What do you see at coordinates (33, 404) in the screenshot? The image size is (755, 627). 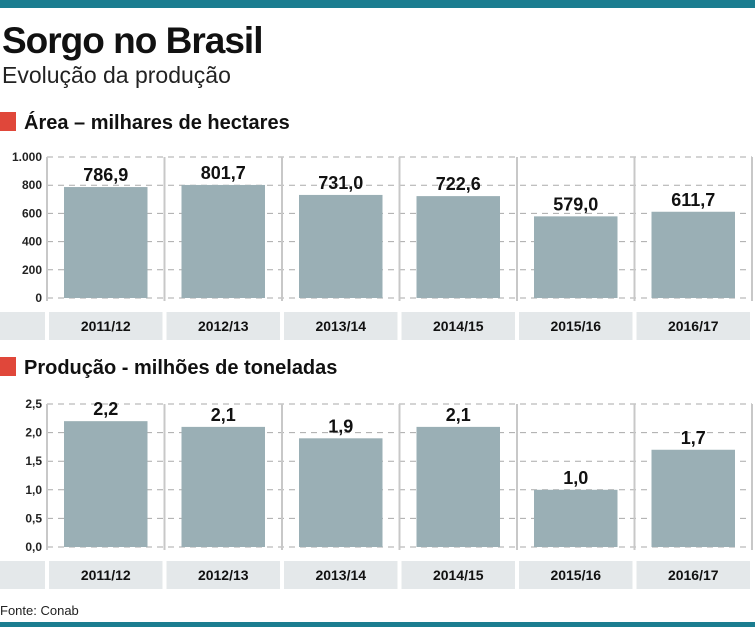 I see `y-tick-label: 2,5` at bounding box center [33, 404].